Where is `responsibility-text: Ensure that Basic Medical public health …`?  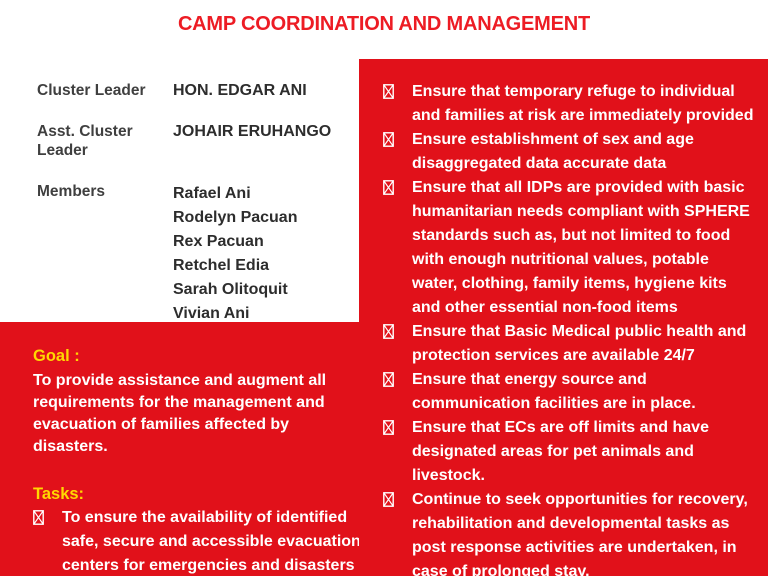
responsibility-text: Ensure that Basic Medical public health … is located at coordinates (579, 343).